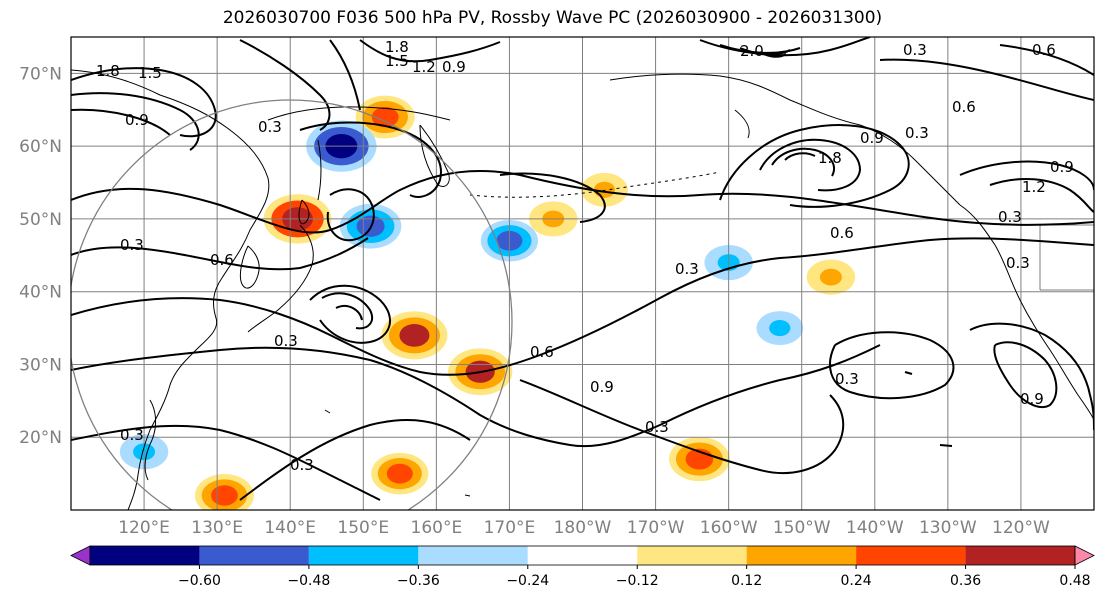  What do you see at coordinates (752, 51) in the screenshot?
I see `contour-label: 2.0` at bounding box center [752, 51].